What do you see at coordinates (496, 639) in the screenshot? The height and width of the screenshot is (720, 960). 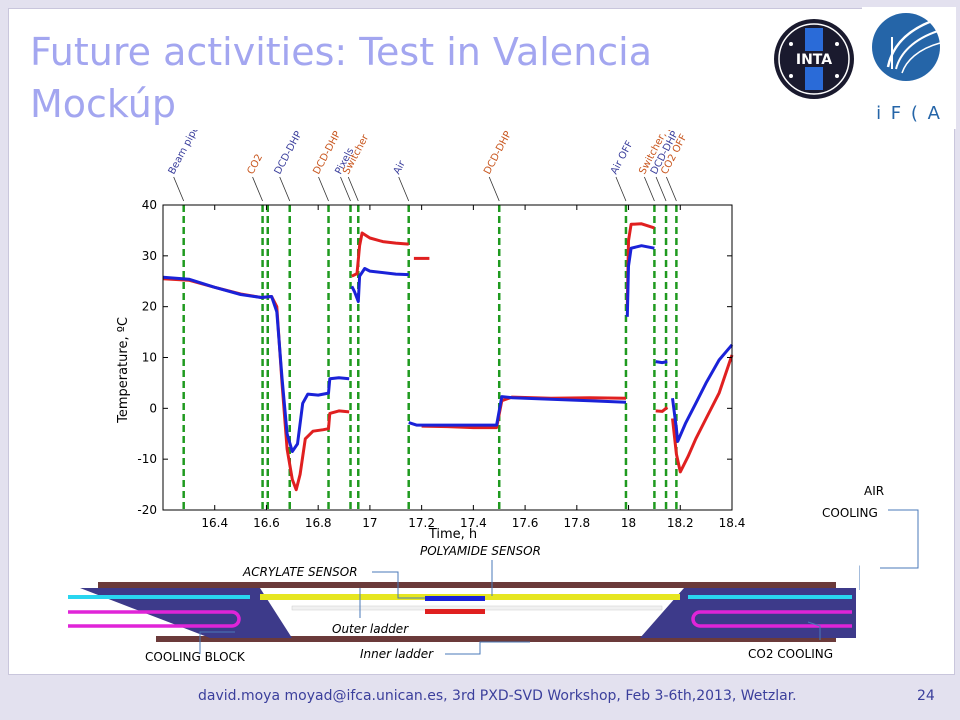 I see `frame-bottom-bar` at bounding box center [496, 639].